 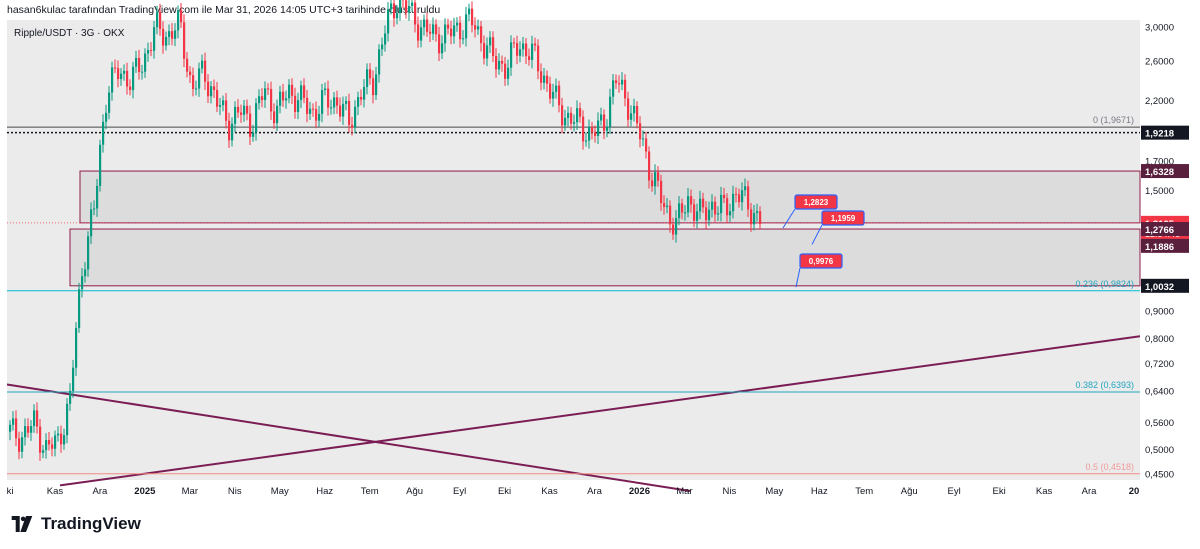 What do you see at coordinates (504, 491) in the screenshot?
I see `time-tick: Eki` at bounding box center [504, 491].